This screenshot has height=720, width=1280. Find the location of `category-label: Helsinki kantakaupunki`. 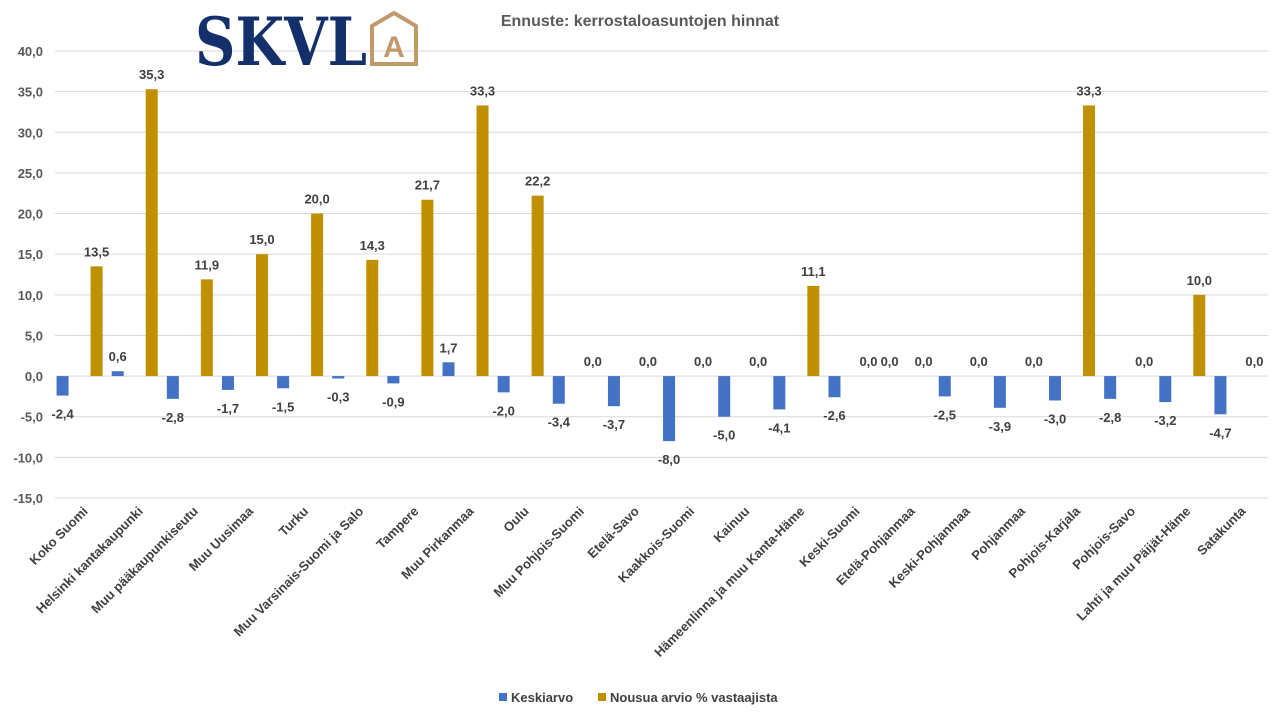

category-label: Helsinki kantakaupunki is located at coordinates (89, 560).